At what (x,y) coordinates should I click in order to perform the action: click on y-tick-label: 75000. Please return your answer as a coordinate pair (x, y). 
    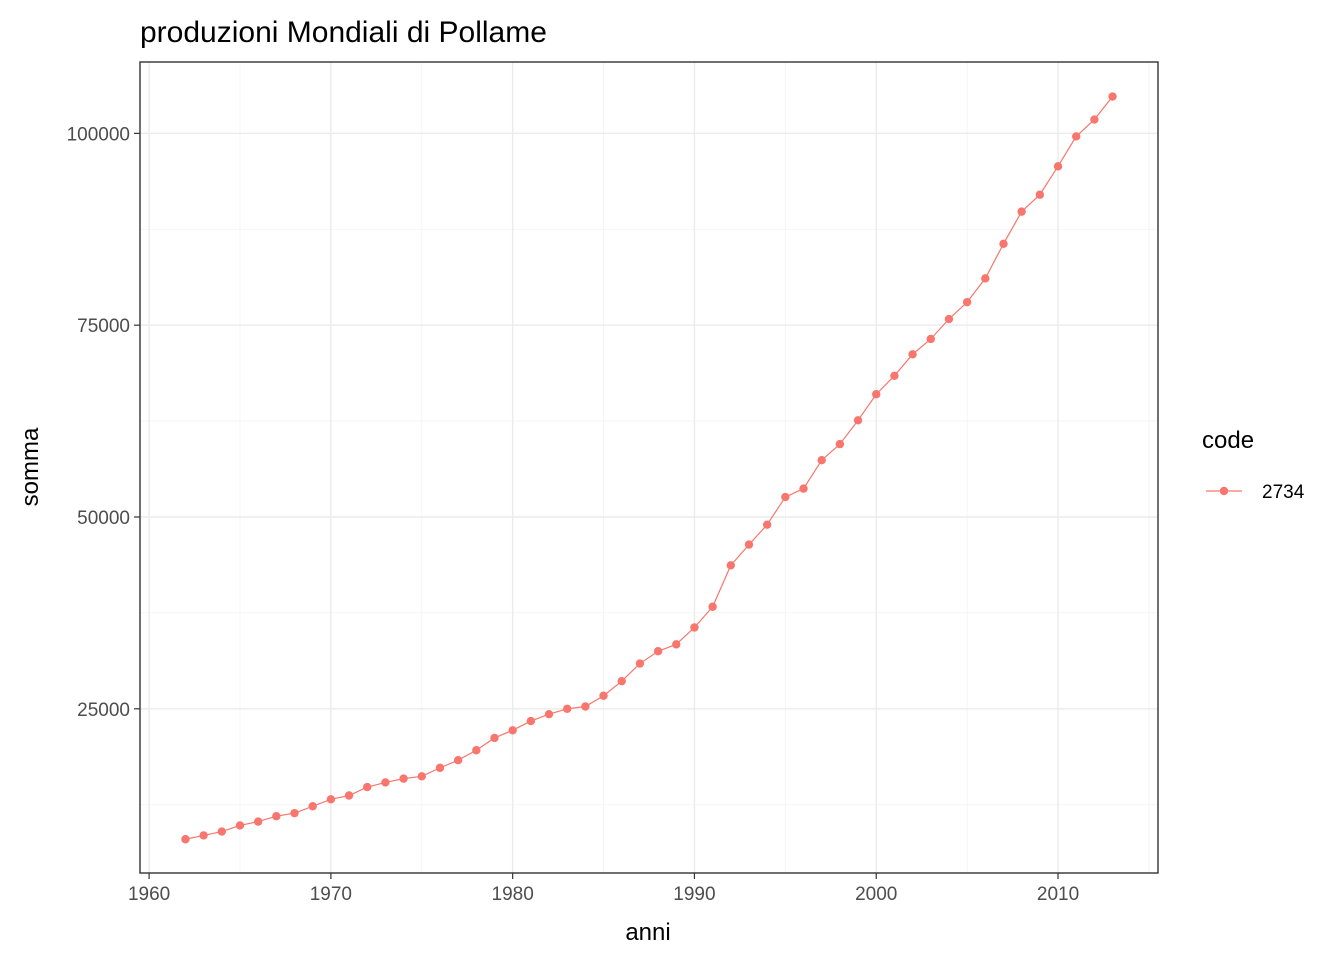
    Looking at the image, I should click on (103, 326).